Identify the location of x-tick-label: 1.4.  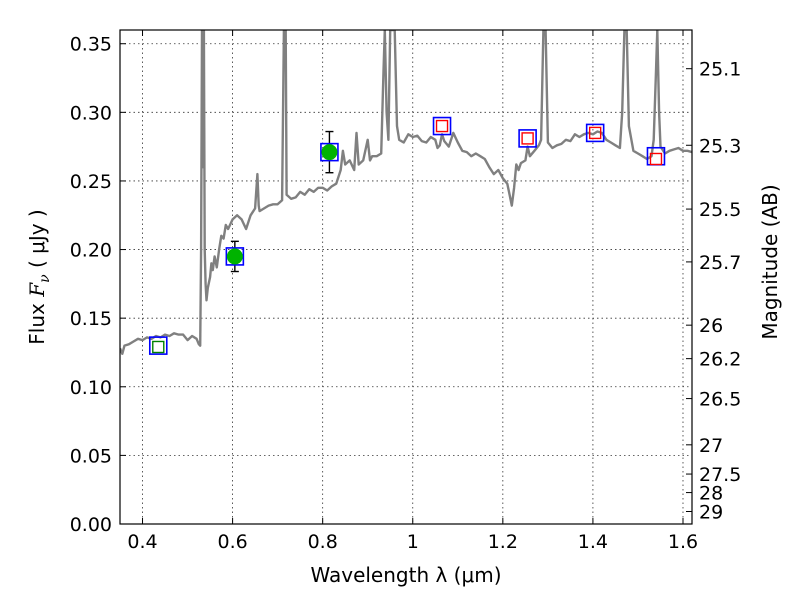
(593, 542).